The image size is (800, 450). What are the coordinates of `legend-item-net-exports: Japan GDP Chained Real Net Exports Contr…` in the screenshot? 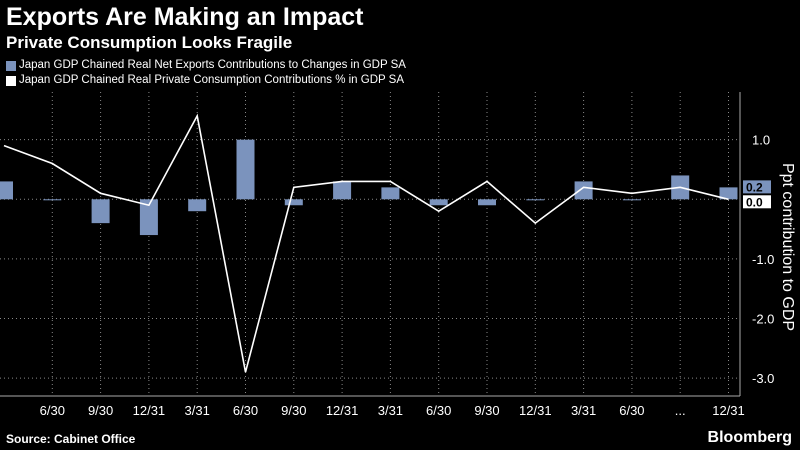 It's located at (206, 65).